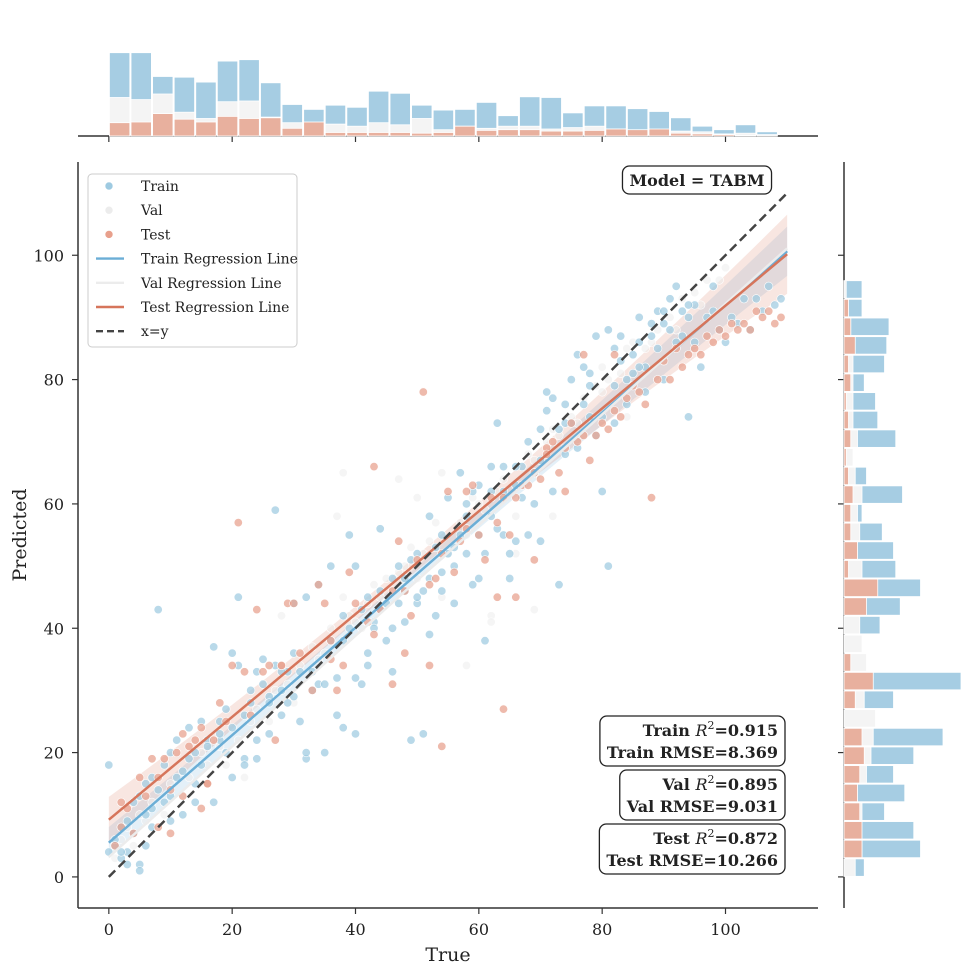 This screenshot has height=976, width=980. Describe the element at coordinates (355, 929) in the screenshot. I see `x-tick-label: 40` at that location.